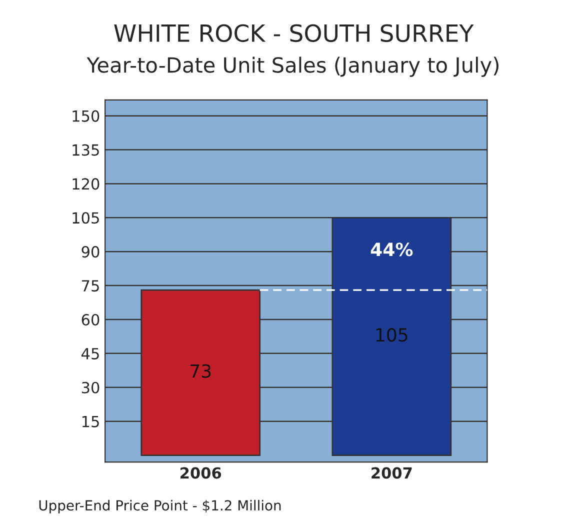 The height and width of the screenshot is (518, 587). Describe the element at coordinates (200, 371) in the screenshot. I see `data-label: 73` at that location.